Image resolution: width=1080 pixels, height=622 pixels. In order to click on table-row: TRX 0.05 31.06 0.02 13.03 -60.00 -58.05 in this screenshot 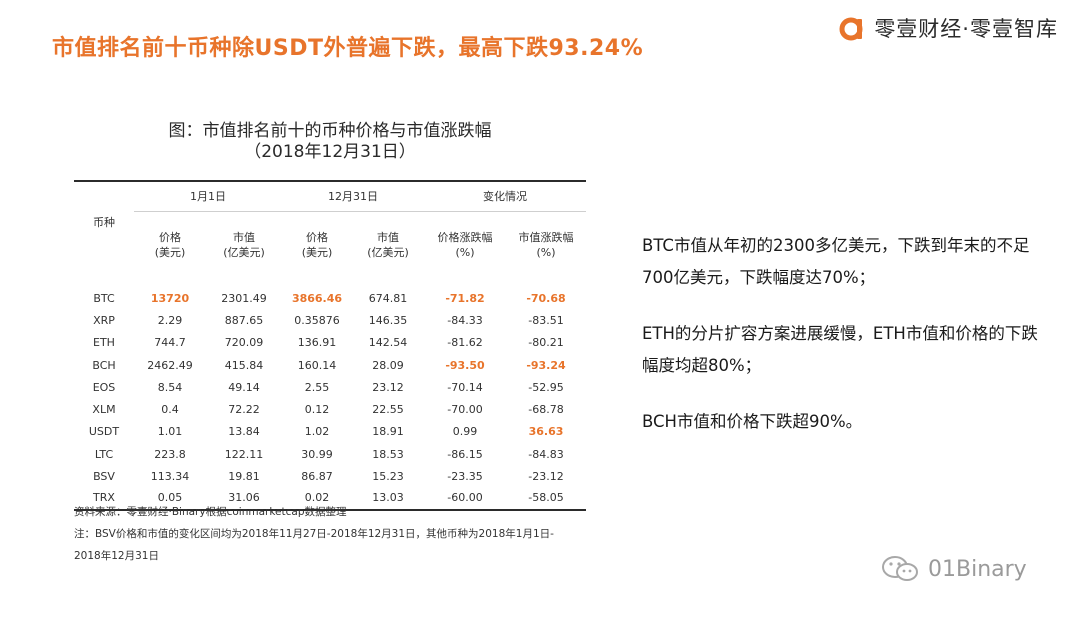, I will do `click(330, 499)`.